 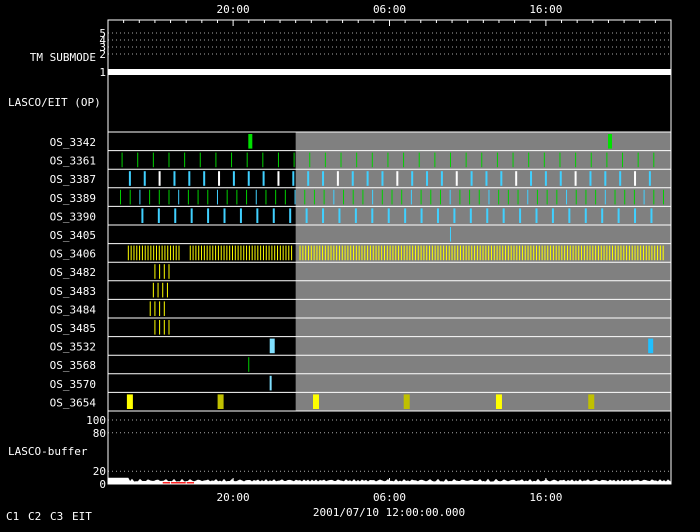 I want to click on os-row-label: OS_3485, so click(x=73, y=328).